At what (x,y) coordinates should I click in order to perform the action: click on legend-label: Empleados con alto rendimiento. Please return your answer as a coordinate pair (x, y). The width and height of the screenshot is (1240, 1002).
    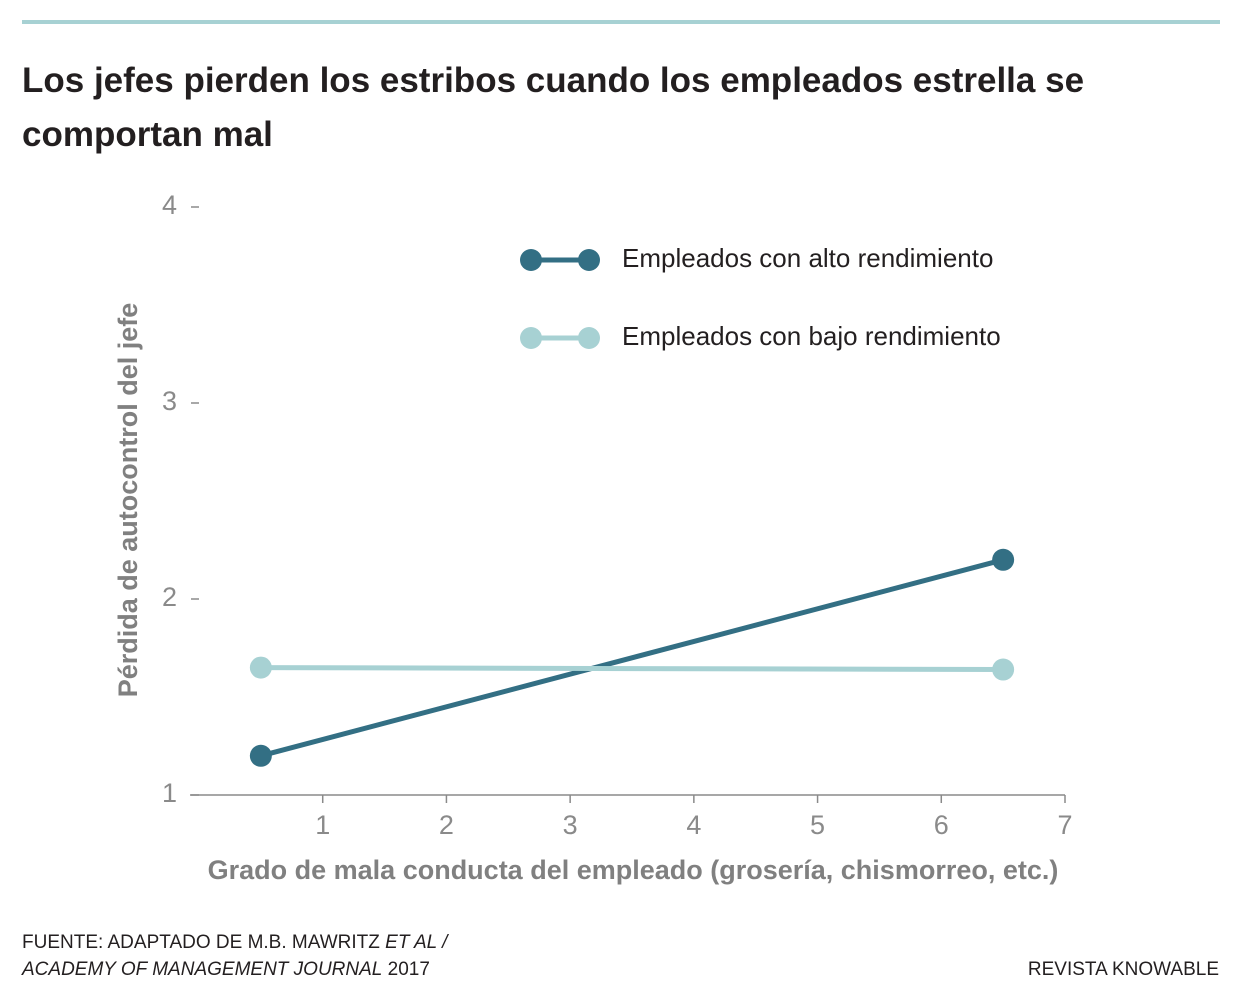
    Looking at the image, I should click on (807, 258).